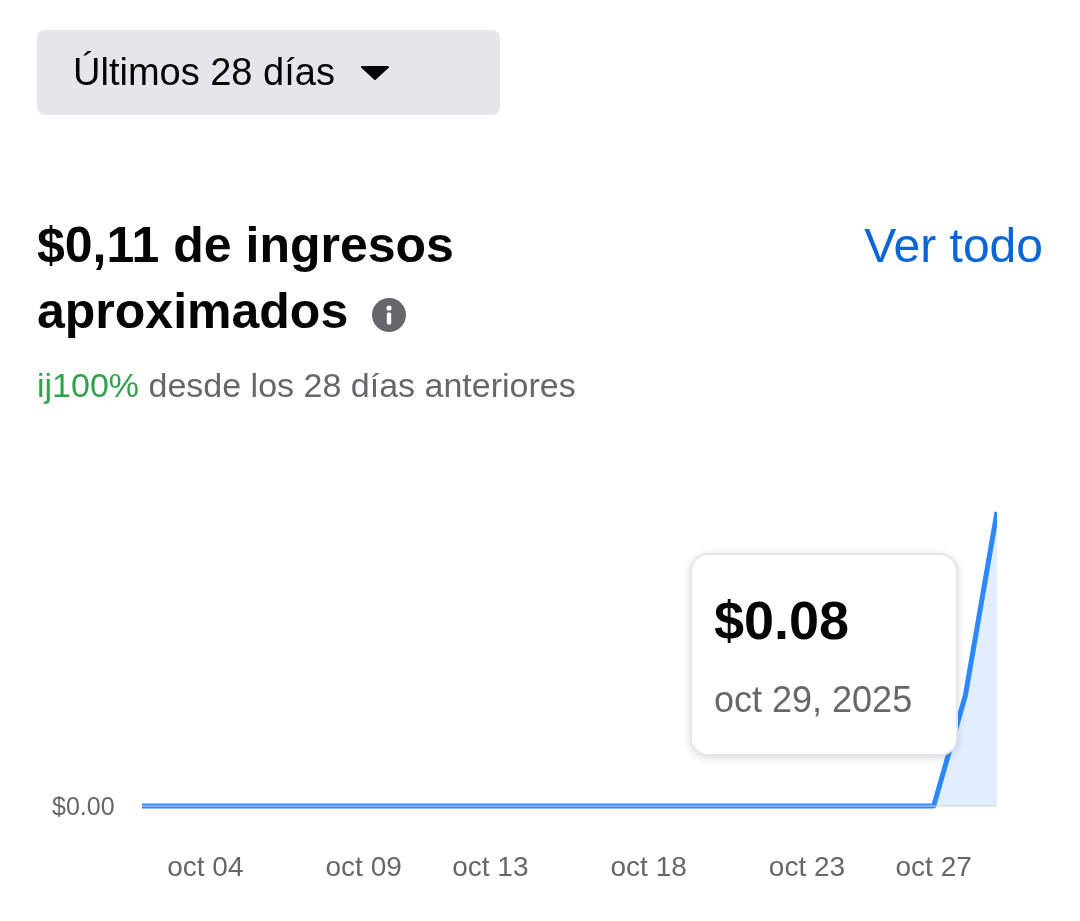 The image size is (1080, 921). What do you see at coordinates (490, 866) in the screenshot?
I see `x-tick-label: oct 13` at bounding box center [490, 866].